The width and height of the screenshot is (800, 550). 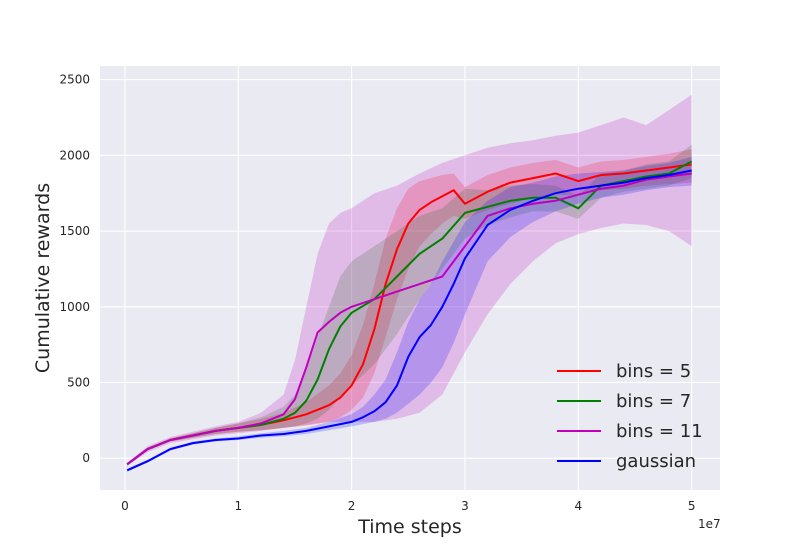 What do you see at coordinates (74, 155) in the screenshot?
I see `y-tick-label: 2000` at bounding box center [74, 155].